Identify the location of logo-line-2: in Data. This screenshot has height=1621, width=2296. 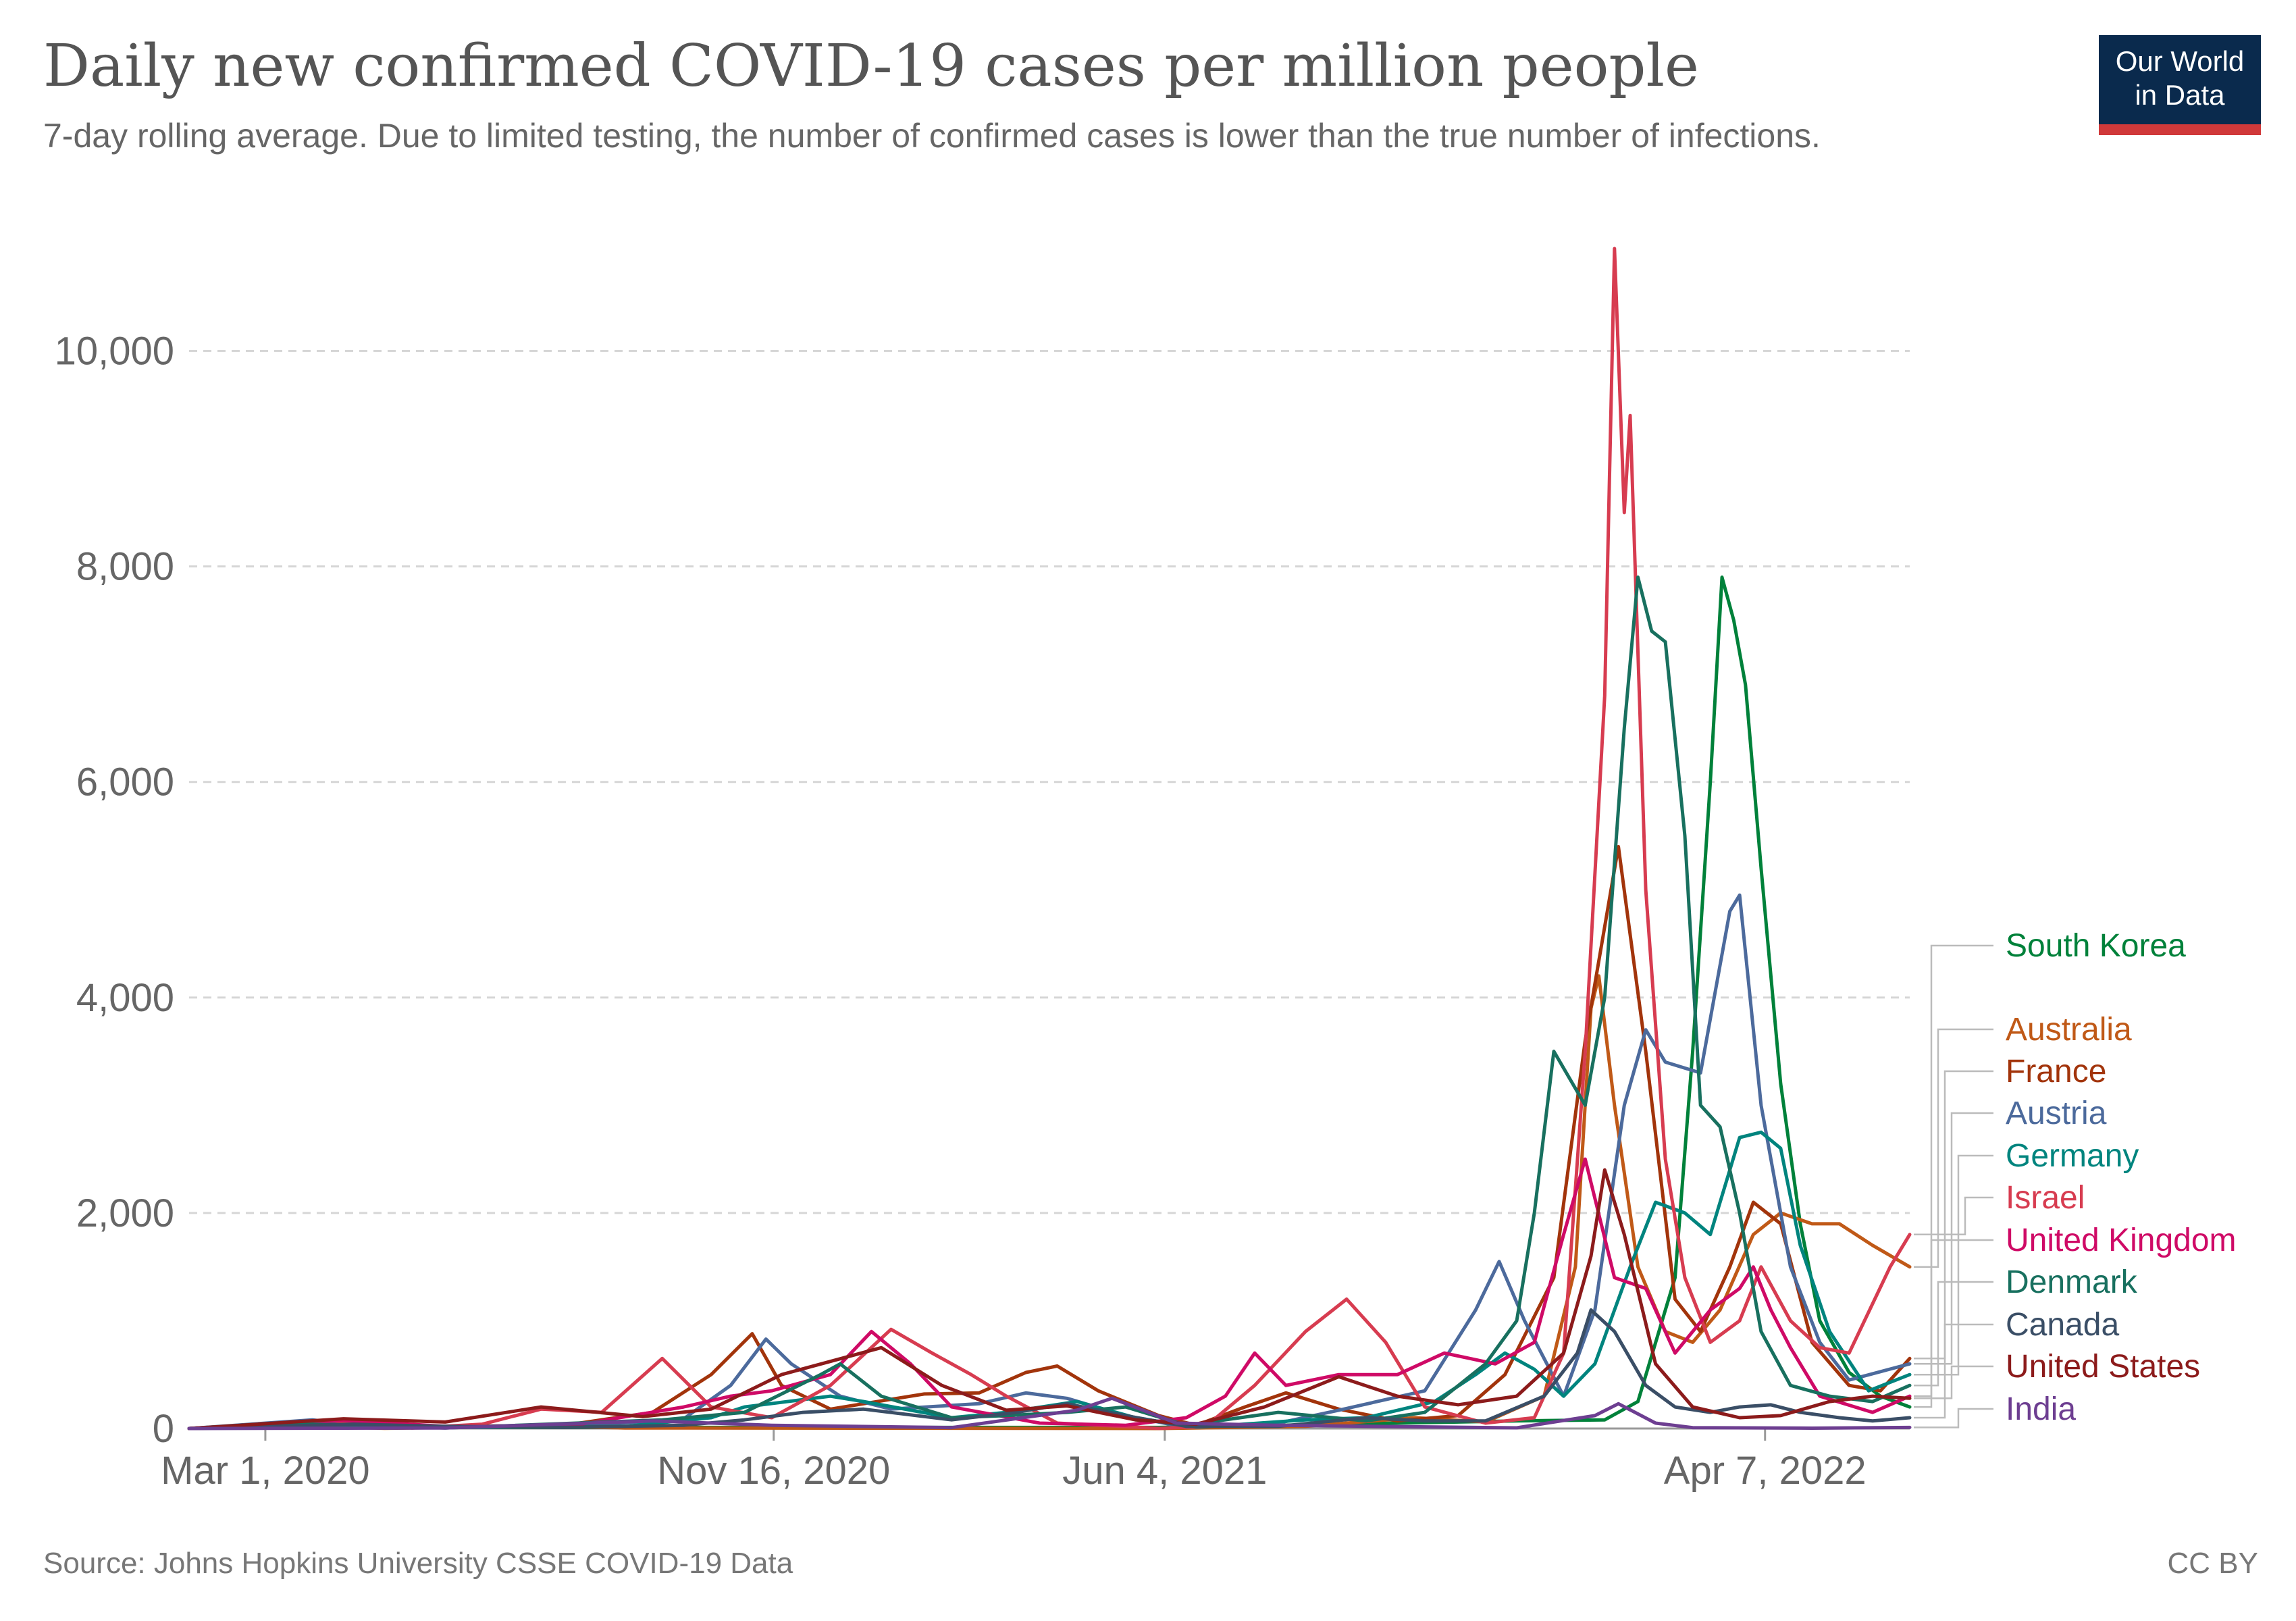
(2180, 95).